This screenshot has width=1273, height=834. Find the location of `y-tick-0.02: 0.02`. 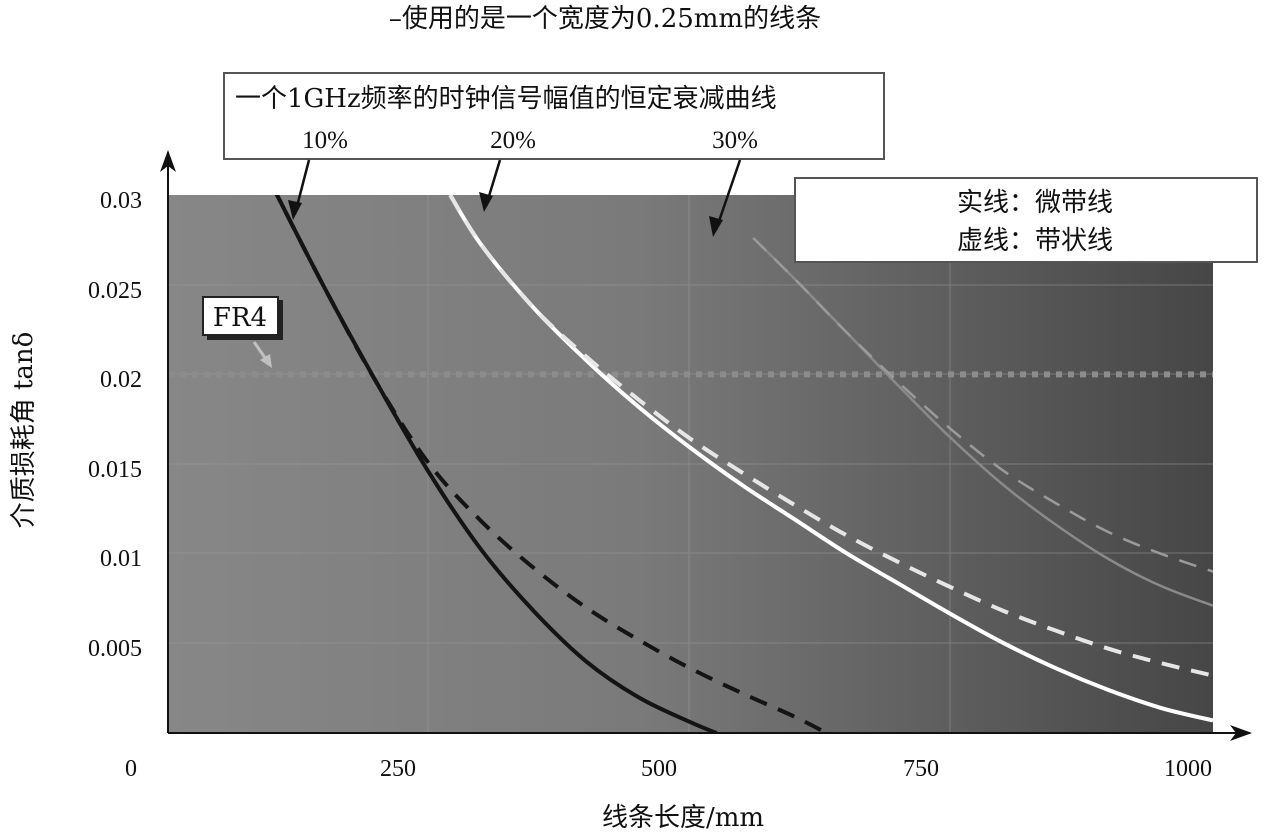

y-tick-0.02: 0.02 is located at coordinates (121, 380).